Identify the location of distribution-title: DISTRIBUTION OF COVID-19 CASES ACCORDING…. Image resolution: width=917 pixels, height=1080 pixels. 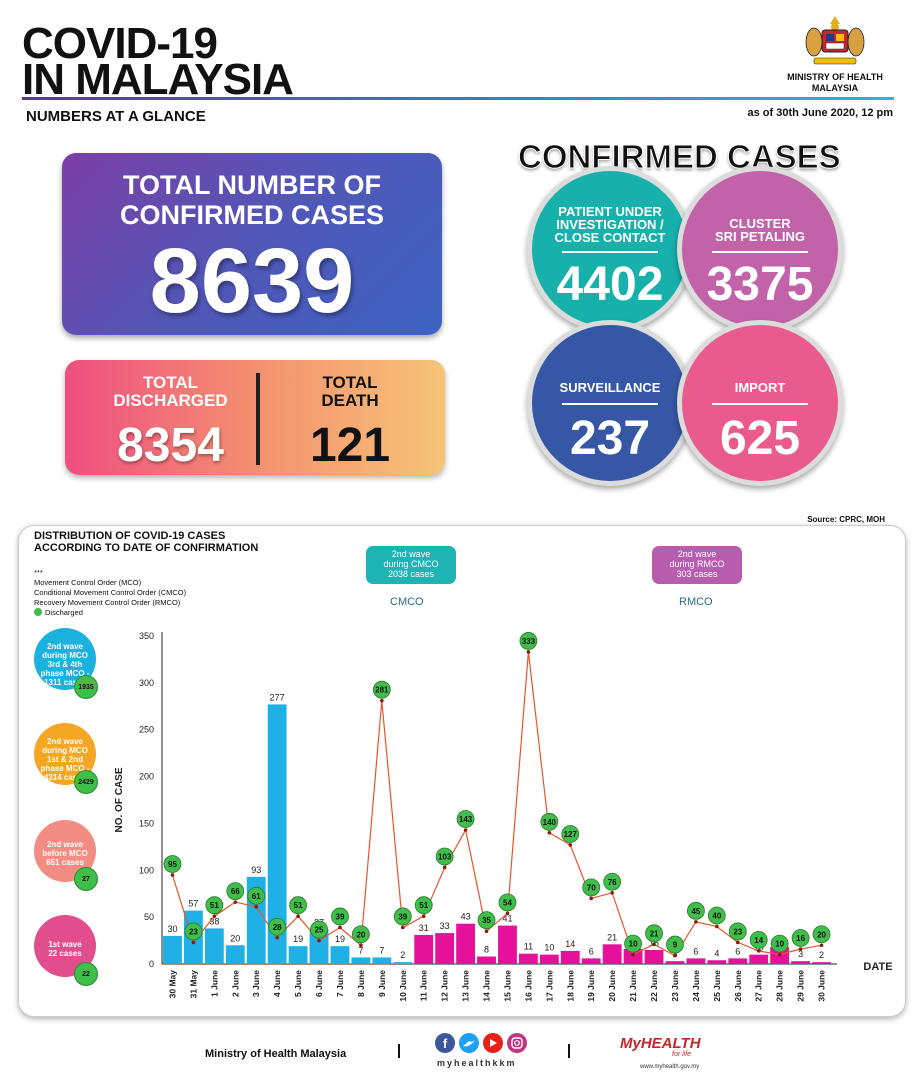
(199, 542).